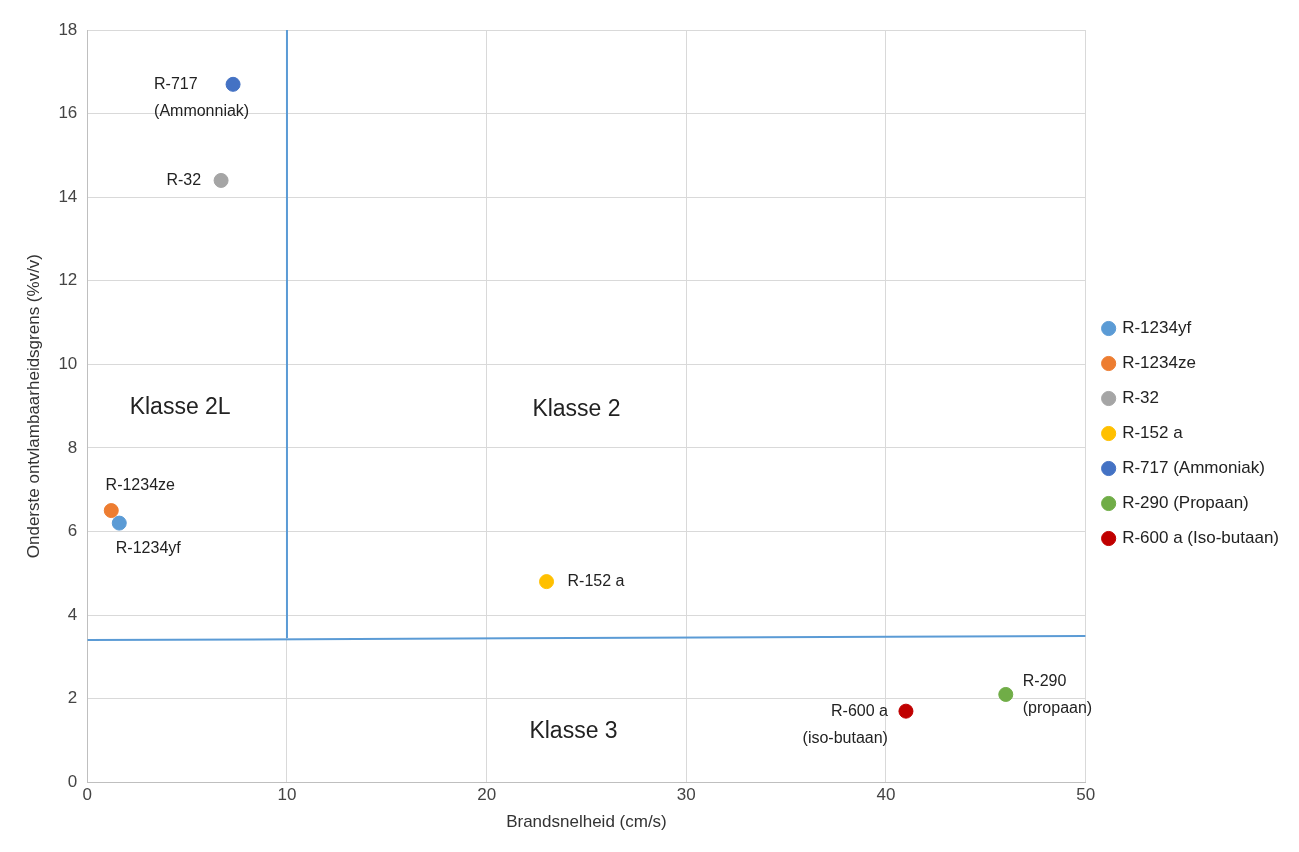 This screenshot has height=852, width=1299. What do you see at coordinates (287, 795) in the screenshot?
I see `x-tick-label: 10` at bounding box center [287, 795].